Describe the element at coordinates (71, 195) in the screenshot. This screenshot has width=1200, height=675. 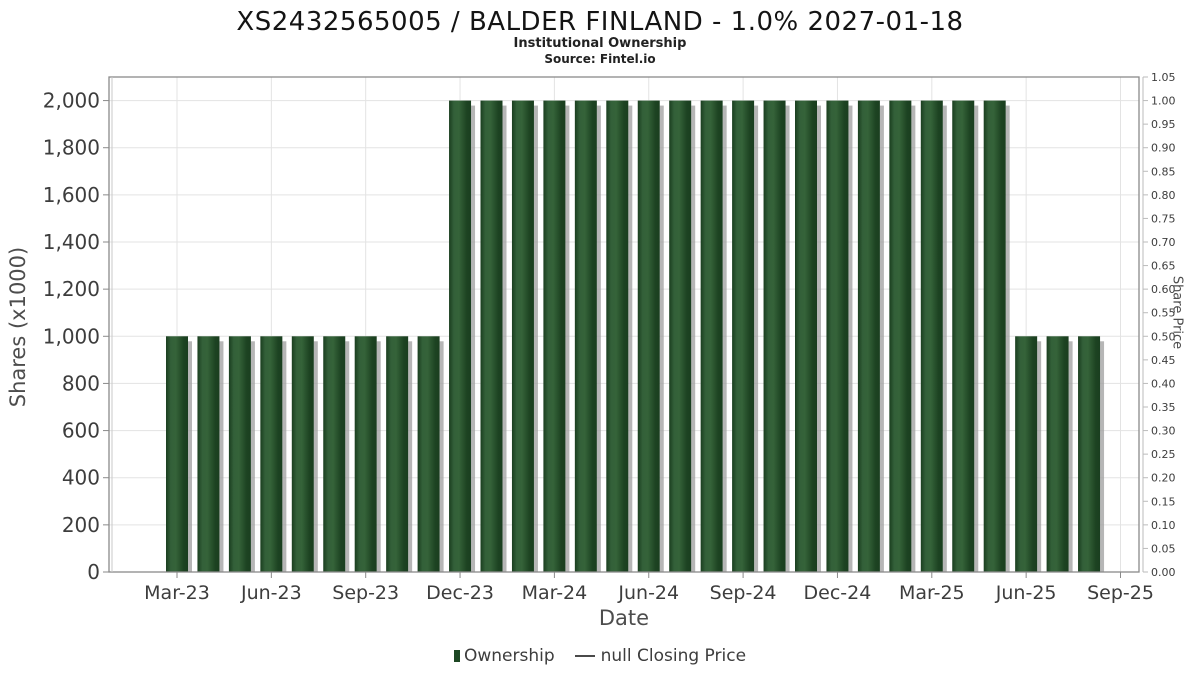
I see `left-tick-label: 1,600` at that location.